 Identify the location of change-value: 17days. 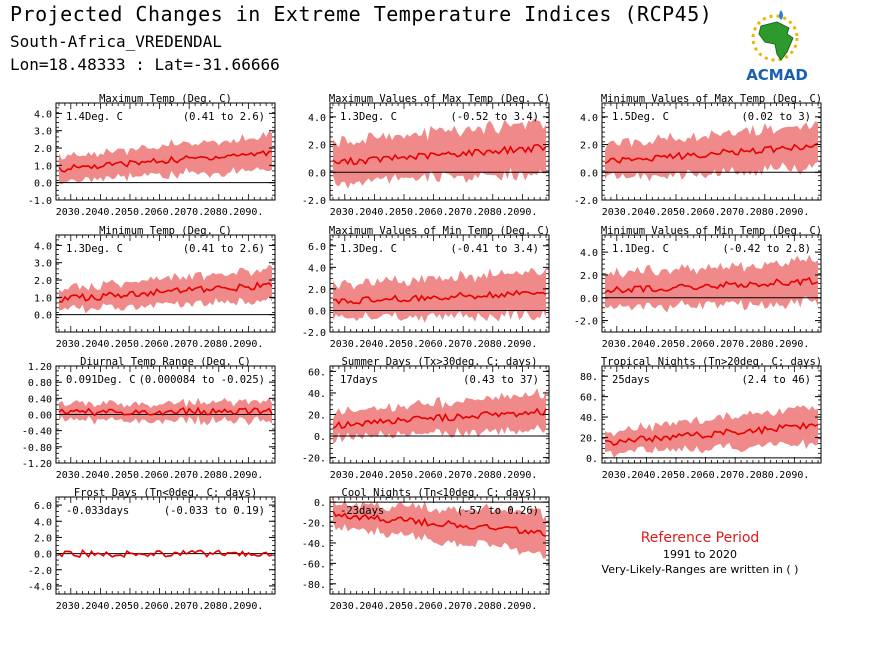
(359, 380).